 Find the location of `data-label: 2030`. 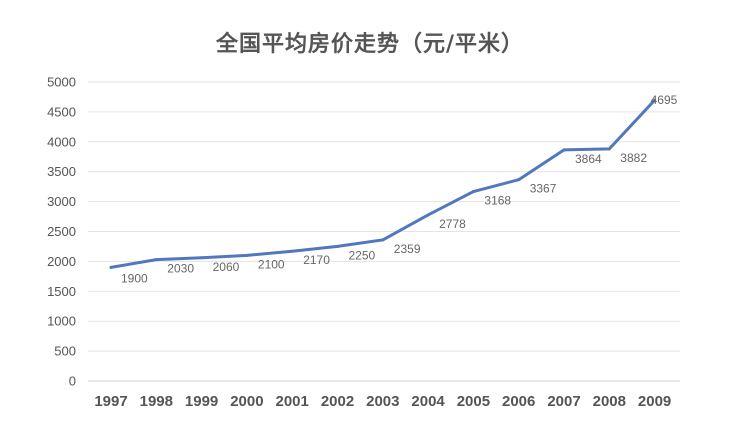

data-label: 2030 is located at coordinates (180, 269).